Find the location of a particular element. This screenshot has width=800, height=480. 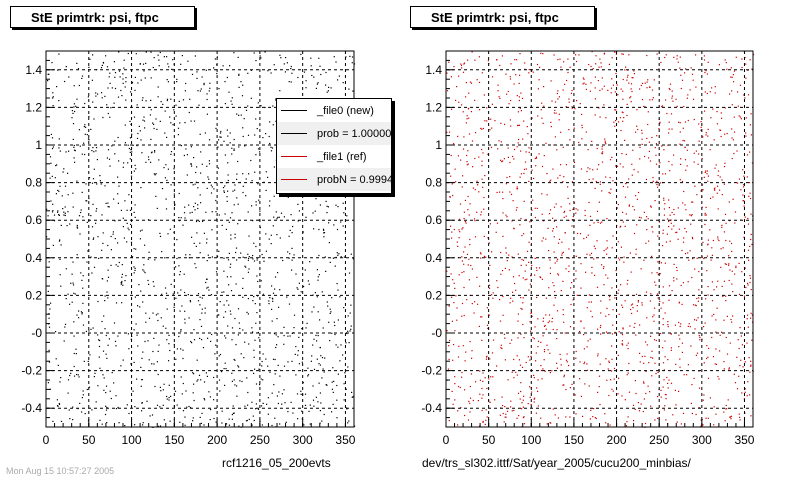

x-tick-label: 250 is located at coordinates (659, 440).